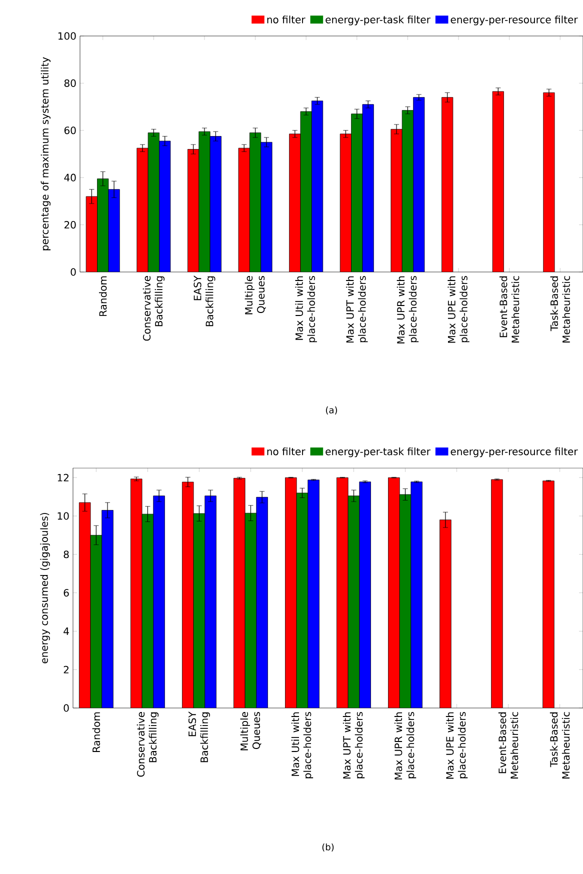 Image resolution: width=583 pixels, height=874 pixels. What do you see at coordinates (66, 670) in the screenshot?
I see `y-tick-label: 2` at bounding box center [66, 670].